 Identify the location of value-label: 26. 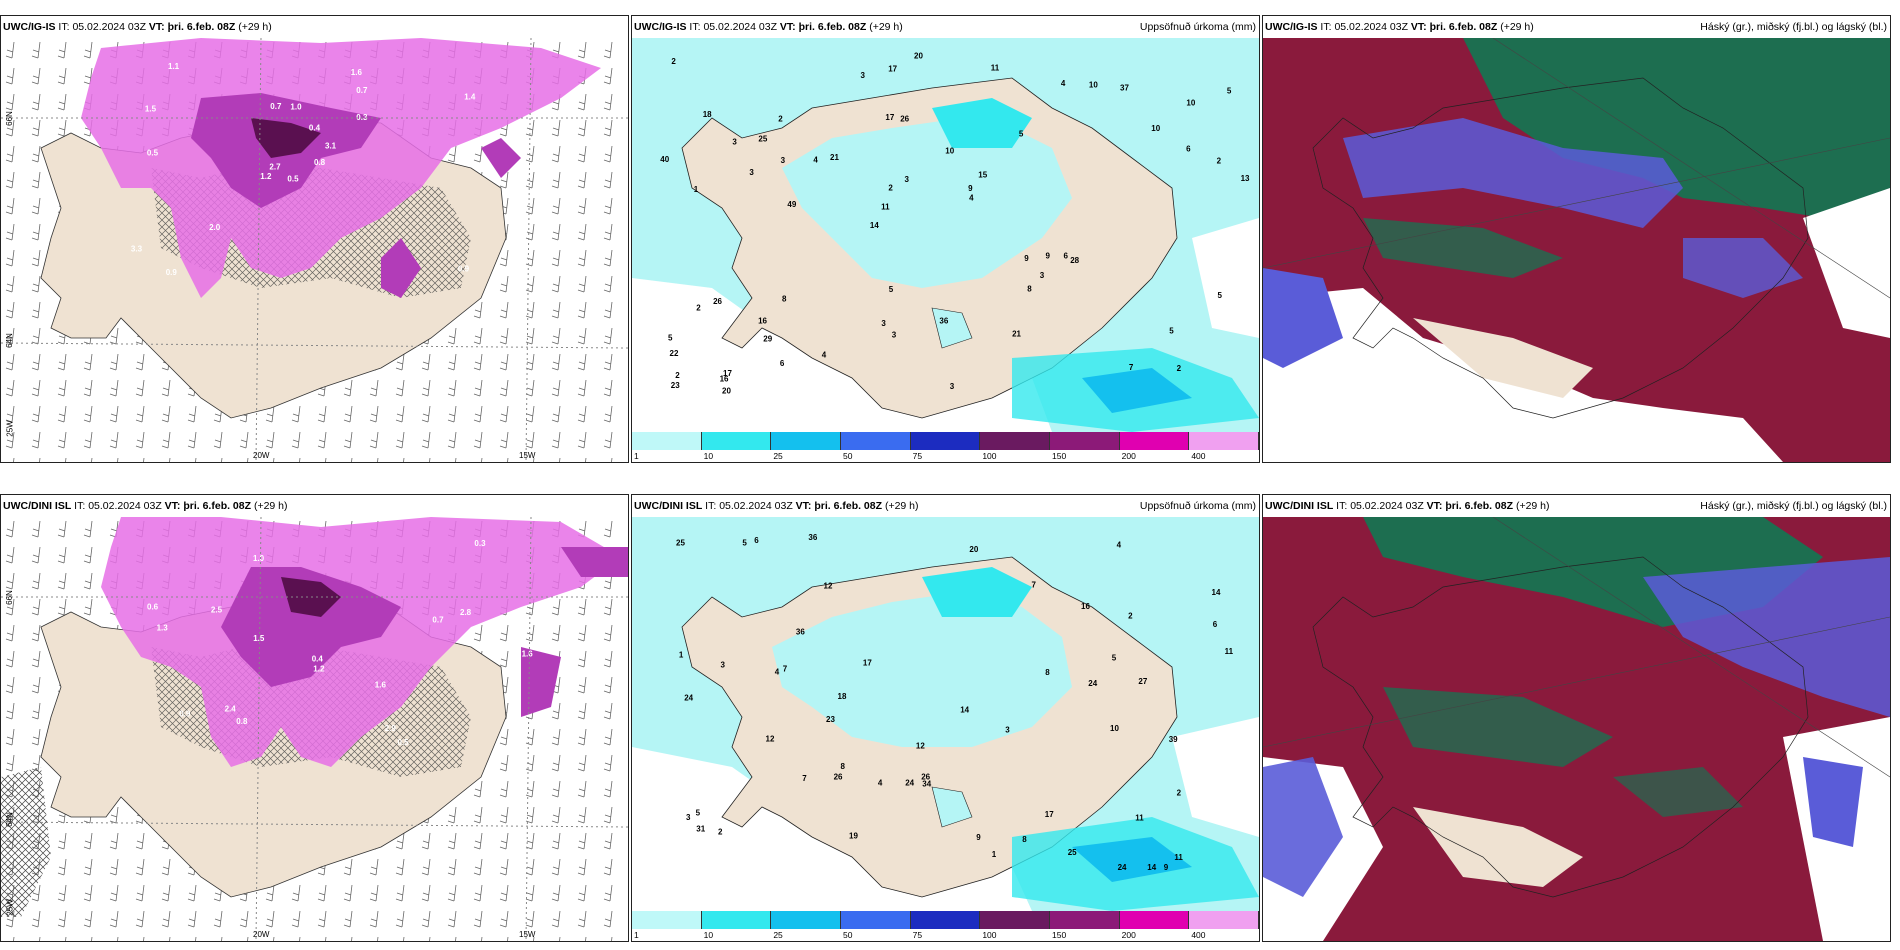
(925, 776).